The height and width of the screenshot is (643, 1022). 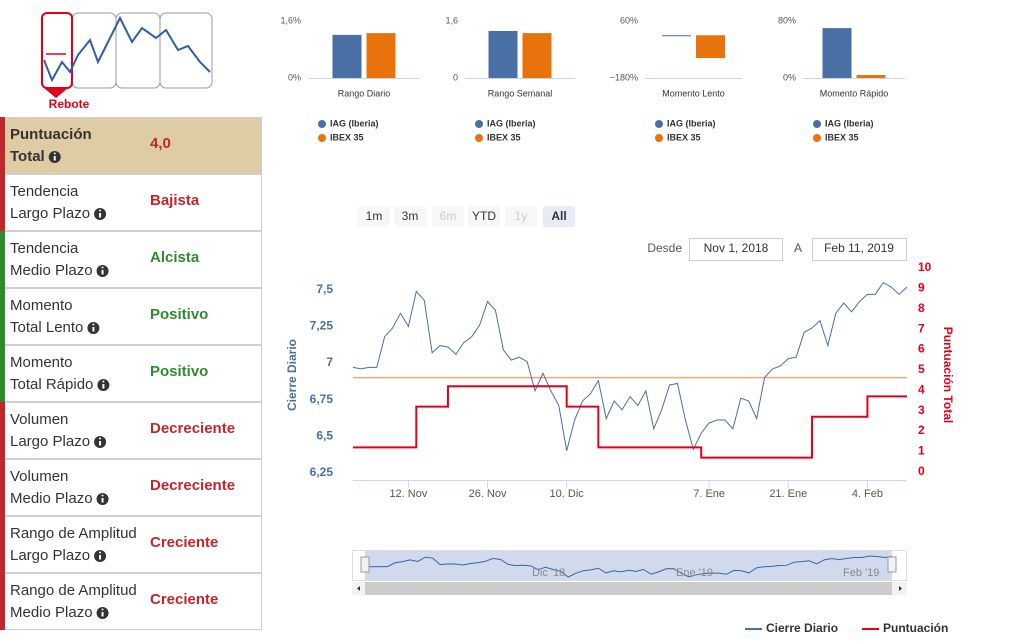 What do you see at coordinates (624, 77) in the screenshot?
I see `y-tick-label: −180%` at bounding box center [624, 77].